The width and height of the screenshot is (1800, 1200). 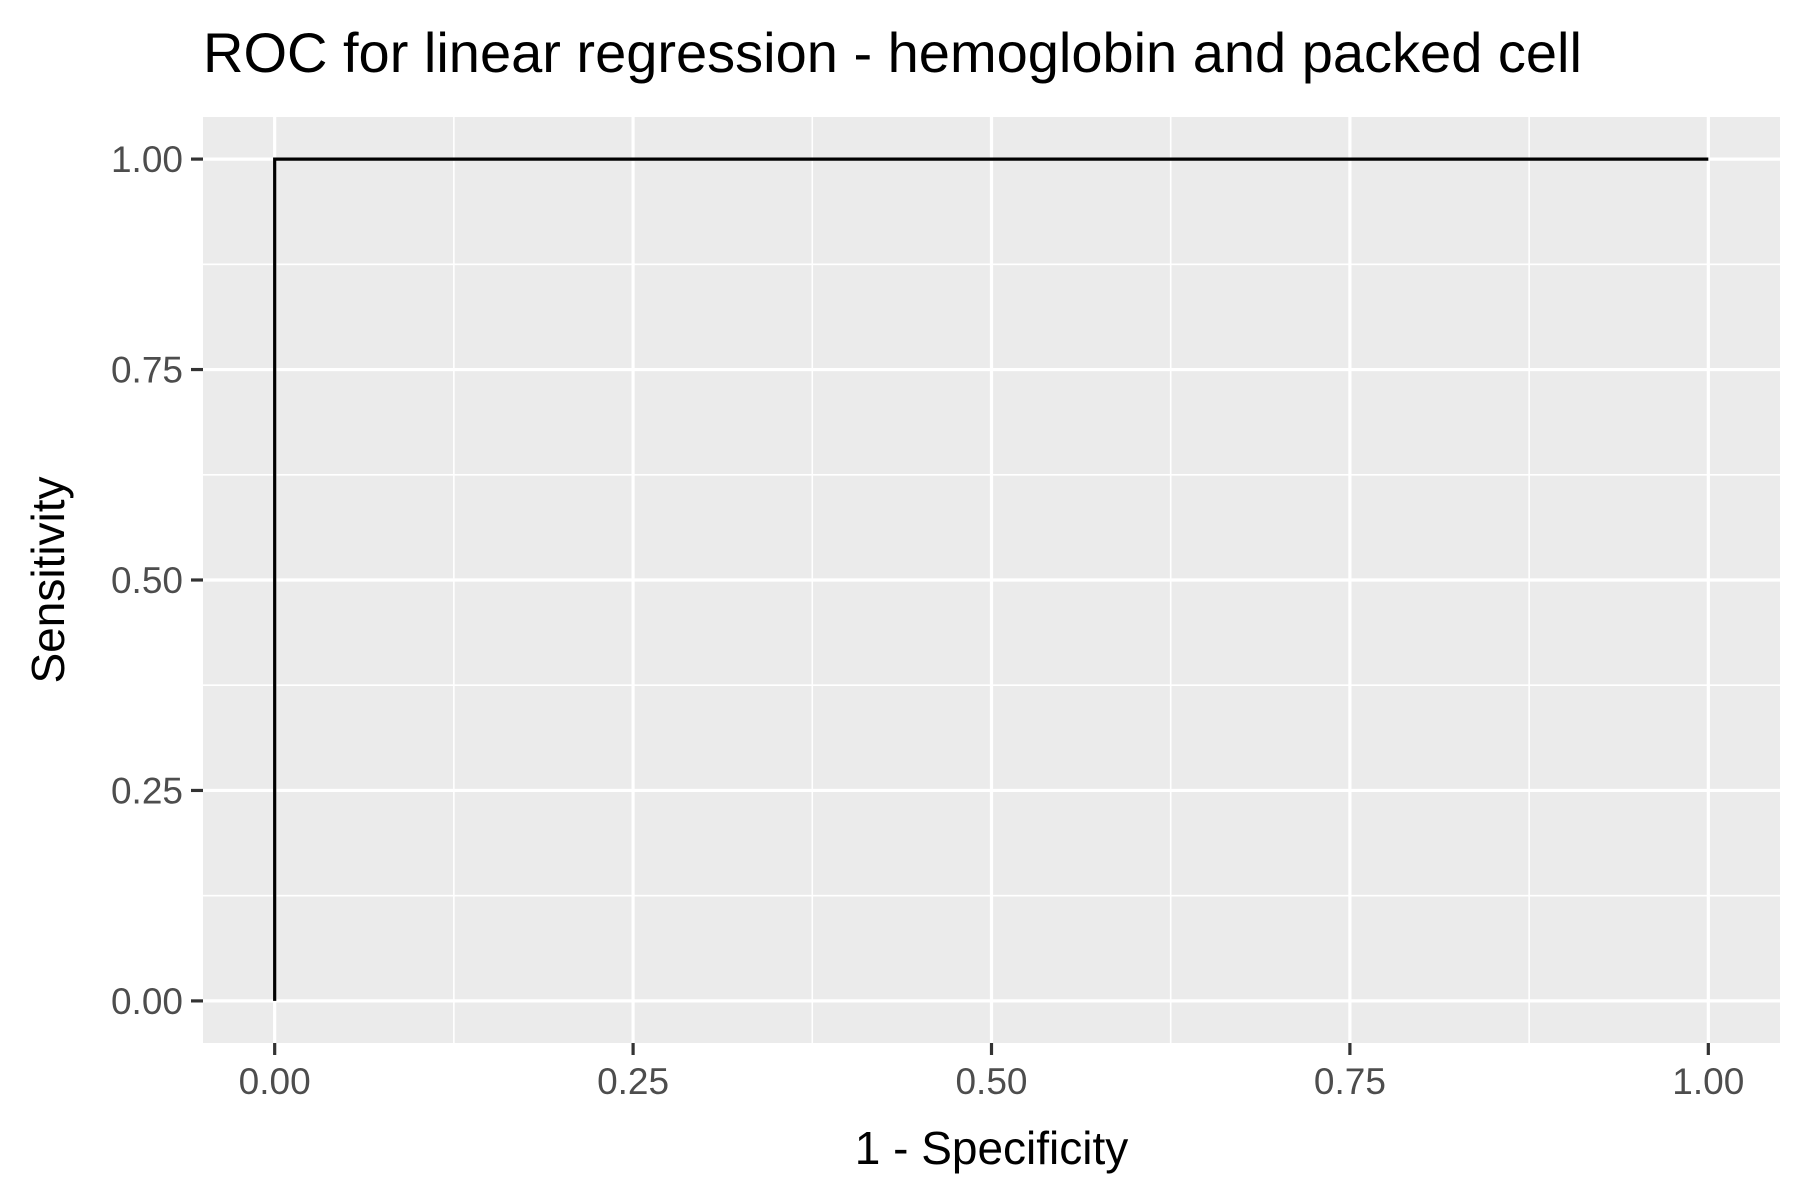 I want to click on x-tick-label: 0.25, so click(x=633, y=1081).